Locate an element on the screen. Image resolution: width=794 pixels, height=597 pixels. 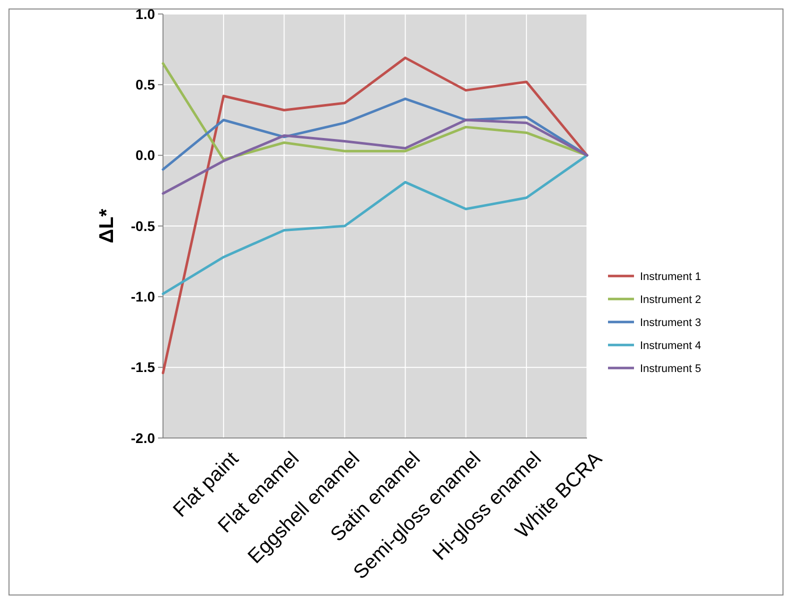
y-tick-label: -1.5 is located at coordinates (143, 367).